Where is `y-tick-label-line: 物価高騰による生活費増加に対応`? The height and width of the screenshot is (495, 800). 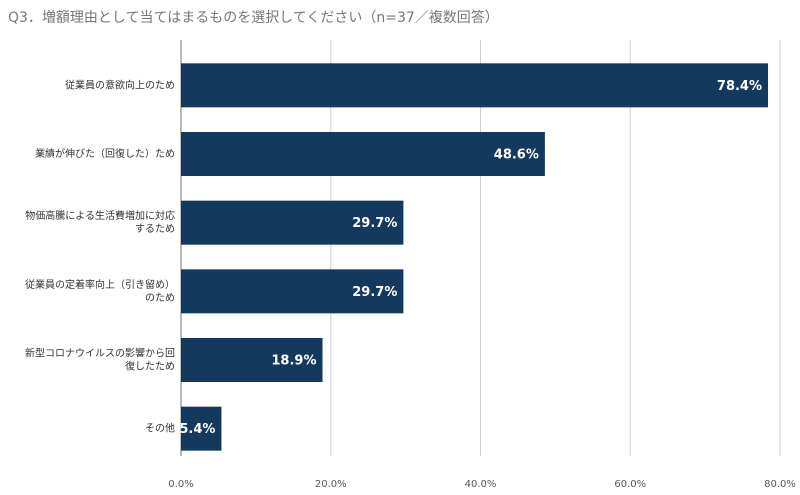 y-tick-label-line: 物価高騰による生活費増加に対応 is located at coordinates (100, 215).